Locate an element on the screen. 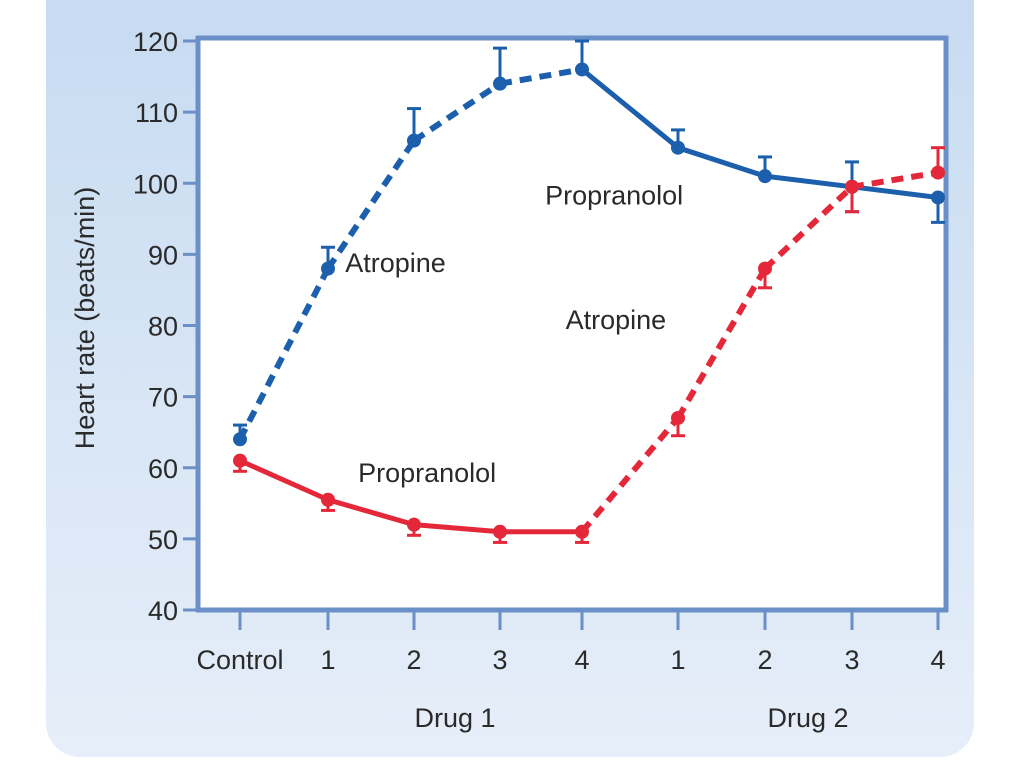 This screenshot has width=1024, height=767. x-tick-label: Control is located at coordinates (239, 660).